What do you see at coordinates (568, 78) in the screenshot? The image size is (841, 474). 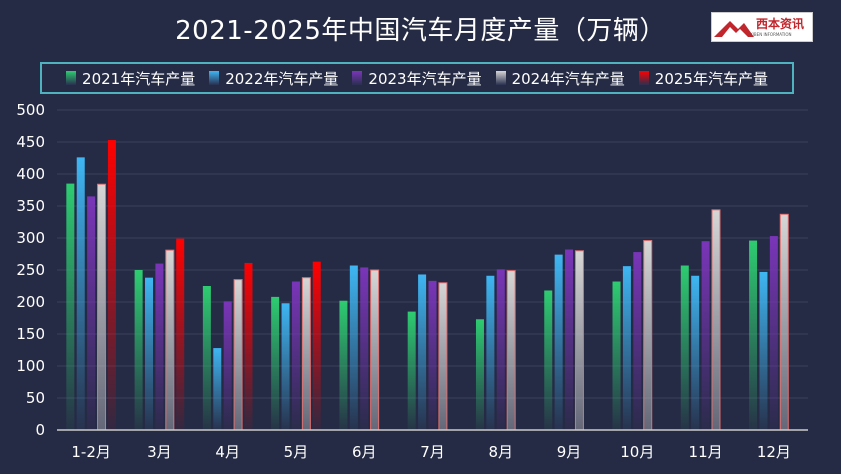 I see `legend-label: 2024年汽车产量` at bounding box center [568, 78].